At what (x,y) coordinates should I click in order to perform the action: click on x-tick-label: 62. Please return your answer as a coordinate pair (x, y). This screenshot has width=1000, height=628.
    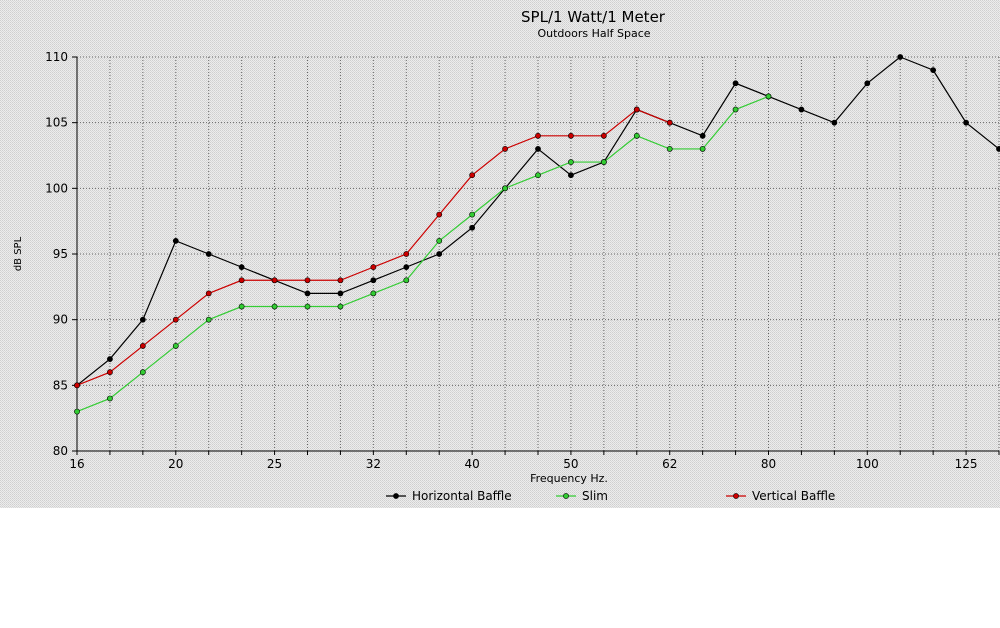
    Looking at the image, I should click on (669, 464).